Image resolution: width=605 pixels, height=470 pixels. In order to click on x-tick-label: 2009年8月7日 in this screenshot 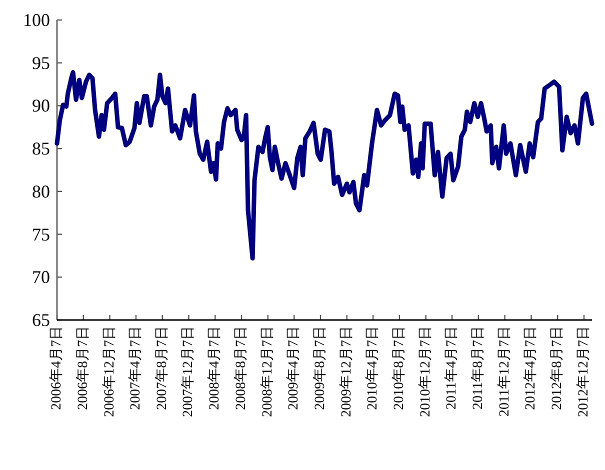, I will do `click(320, 368)`.